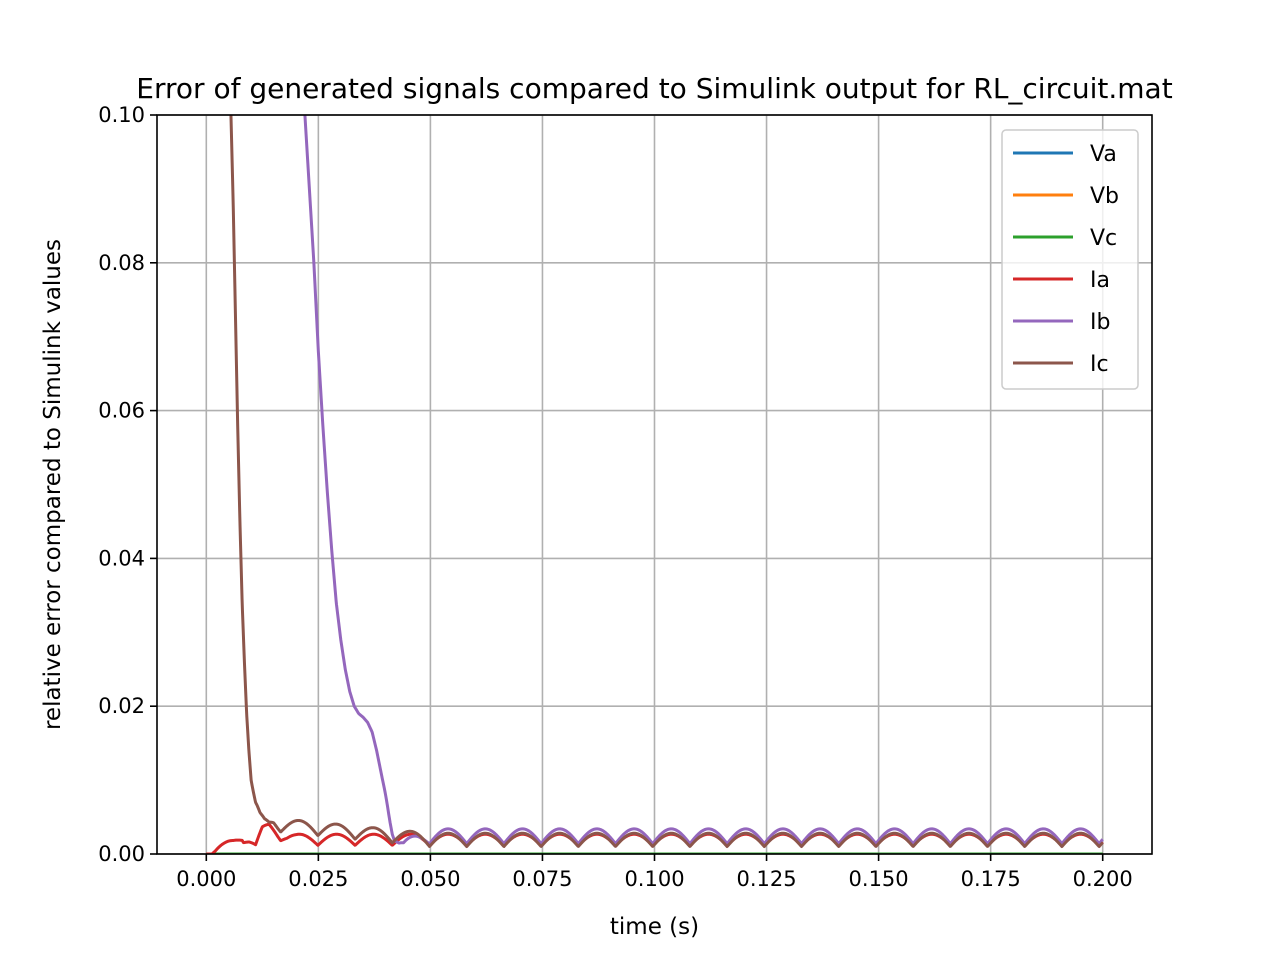  Describe the element at coordinates (654, 879) in the screenshot. I see `x-tick-label: 0.100` at that location.